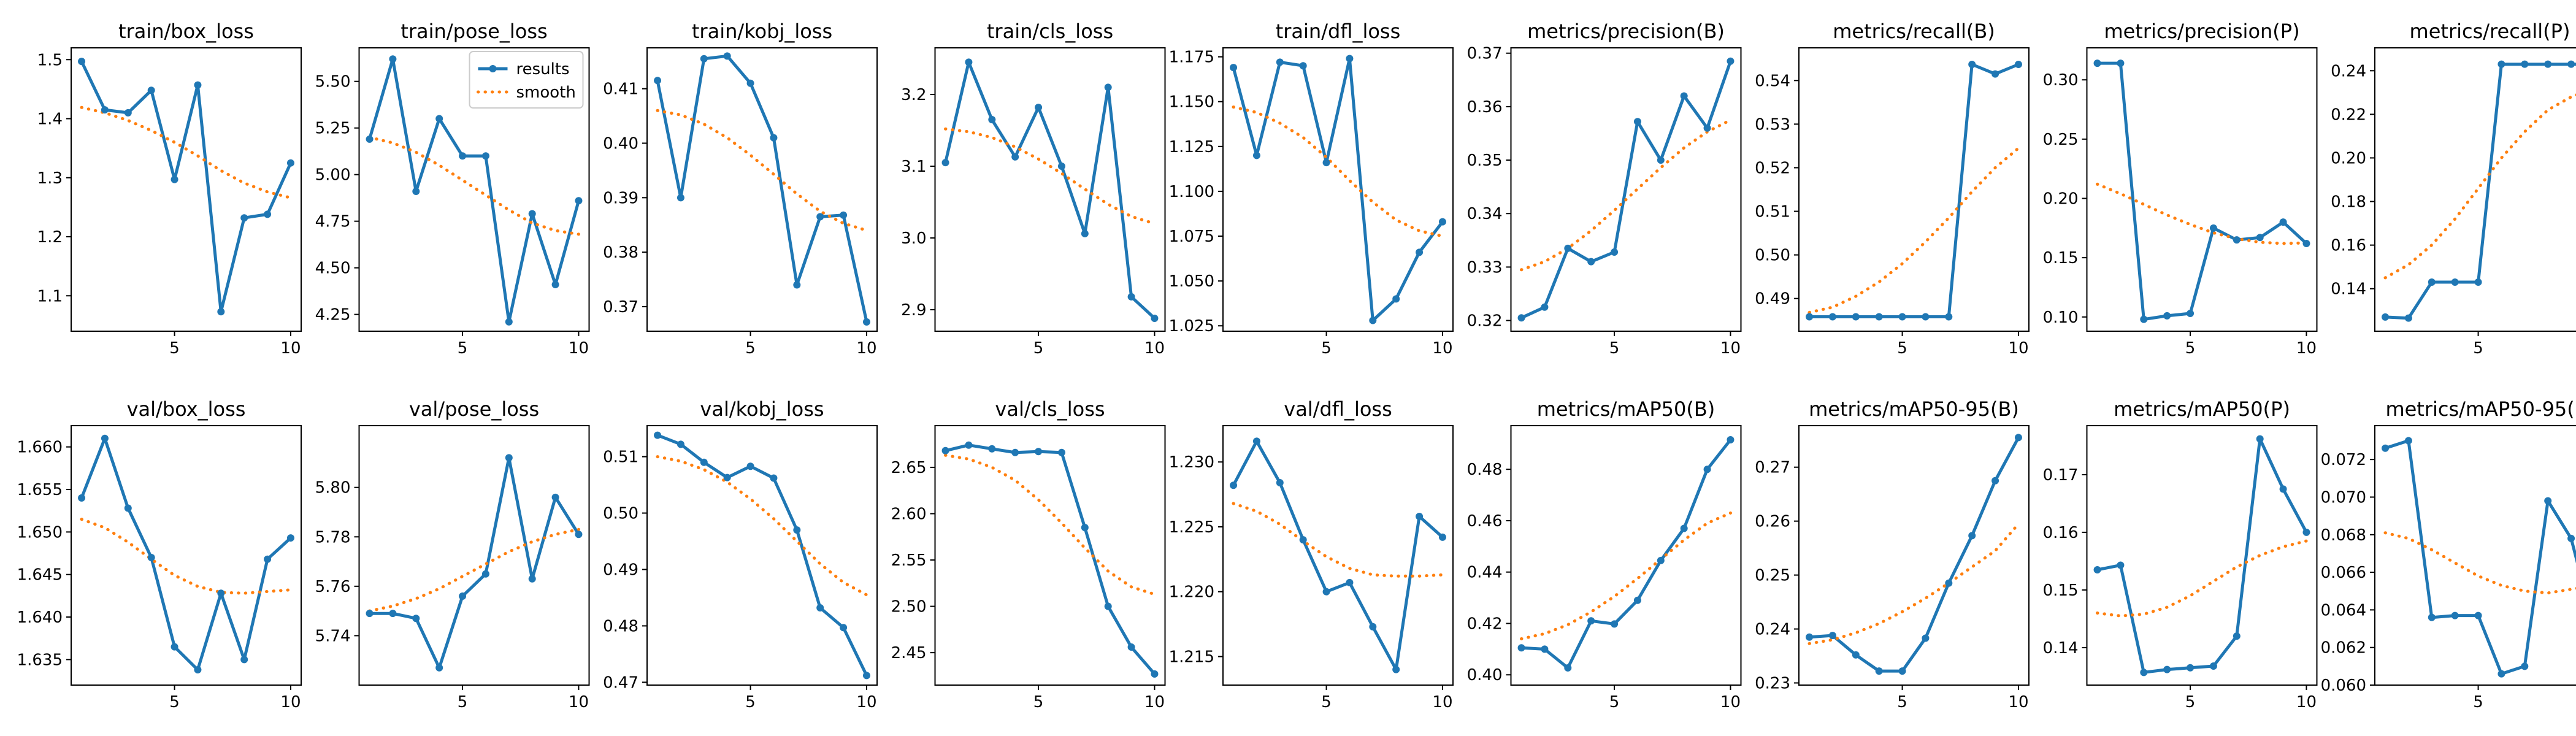  Describe the element at coordinates (1311, 554) in the screenshot. I see `chart-panel: val/dfl_loss 1.215 1.220 1.225 1.230 5 10` at that location.